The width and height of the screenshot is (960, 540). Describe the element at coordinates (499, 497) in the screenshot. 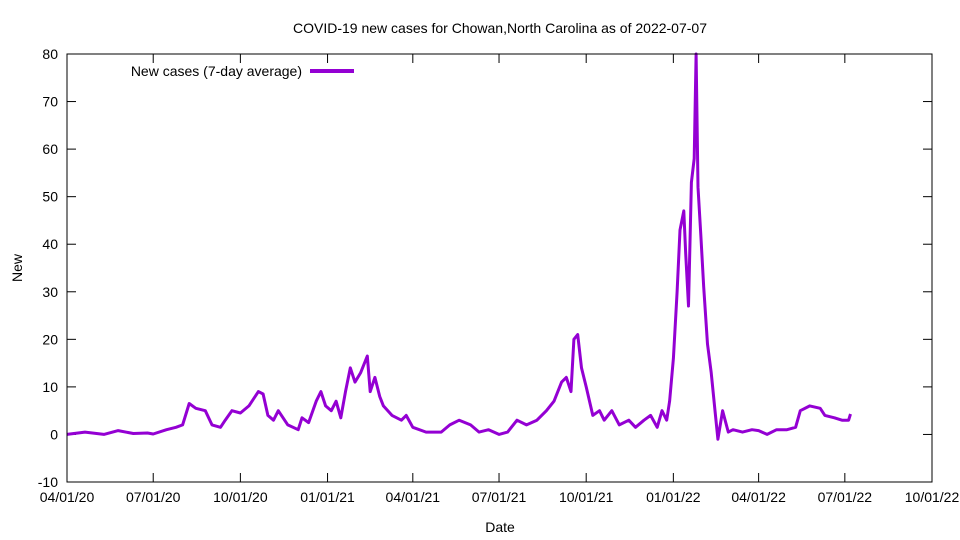

I see `x-tick-label: 07/01/21` at that location.